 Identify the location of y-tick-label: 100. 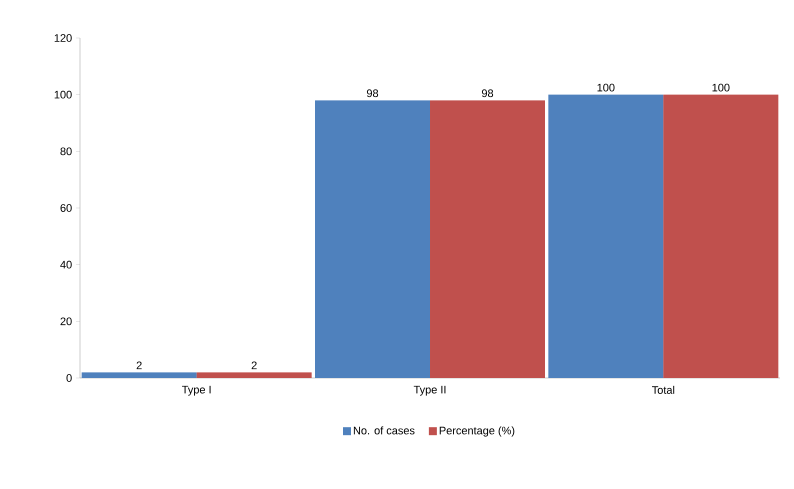
(63, 94).